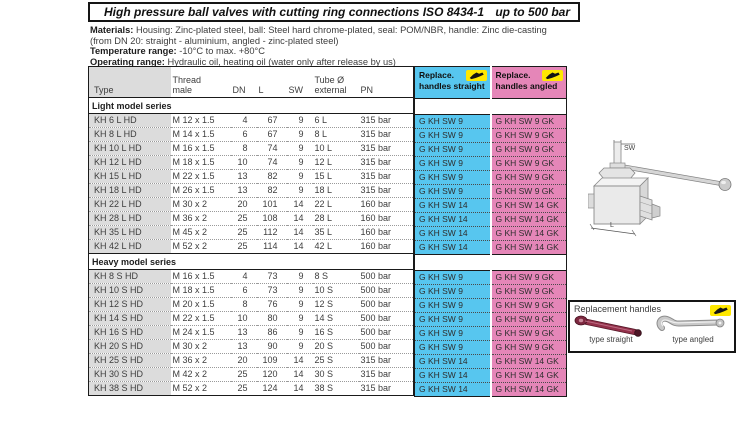 This screenshot has width=740, height=437. What do you see at coordinates (200, 162) in the screenshot?
I see `cell-thread: M 18 x 1.5` at bounding box center [200, 162].